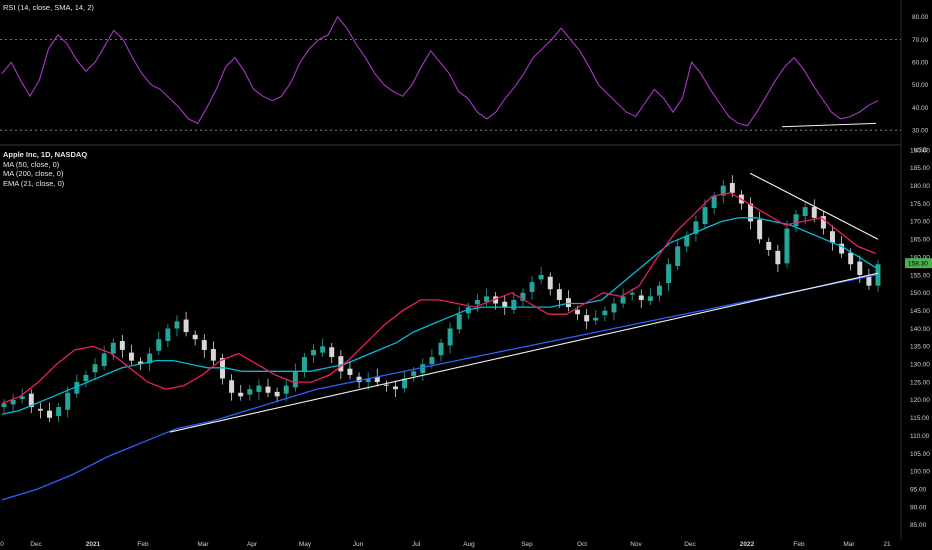 Image resolution: width=932 pixels, height=550 pixels. Describe the element at coordinates (920, 40) in the screenshot. I see `rsi-tick-label: 70.00` at that location.